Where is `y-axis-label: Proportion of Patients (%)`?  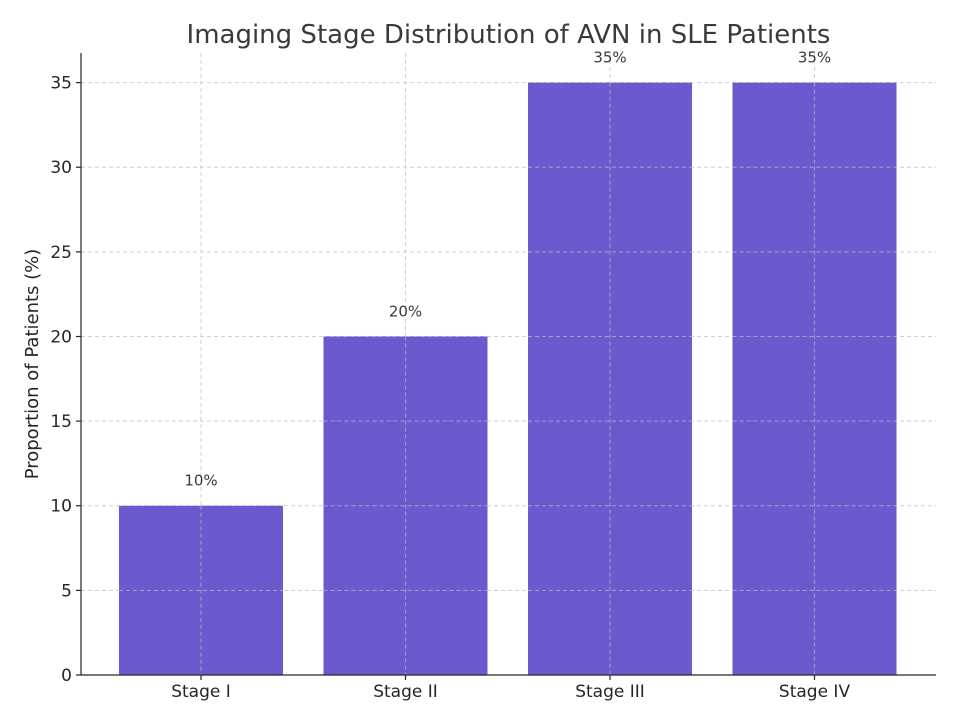
y-axis-label: Proportion of Patients (%) is located at coordinates (32, 364).